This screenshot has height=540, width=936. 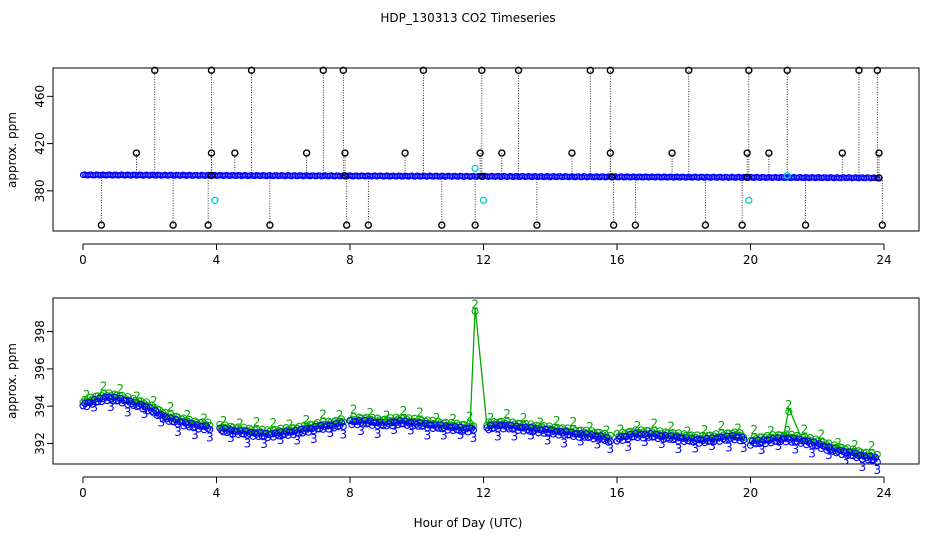 What do you see at coordinates (40, 368) in the screenshot?
I see `bottom-y-tick-label: 396` at bounding box center [40, 368].